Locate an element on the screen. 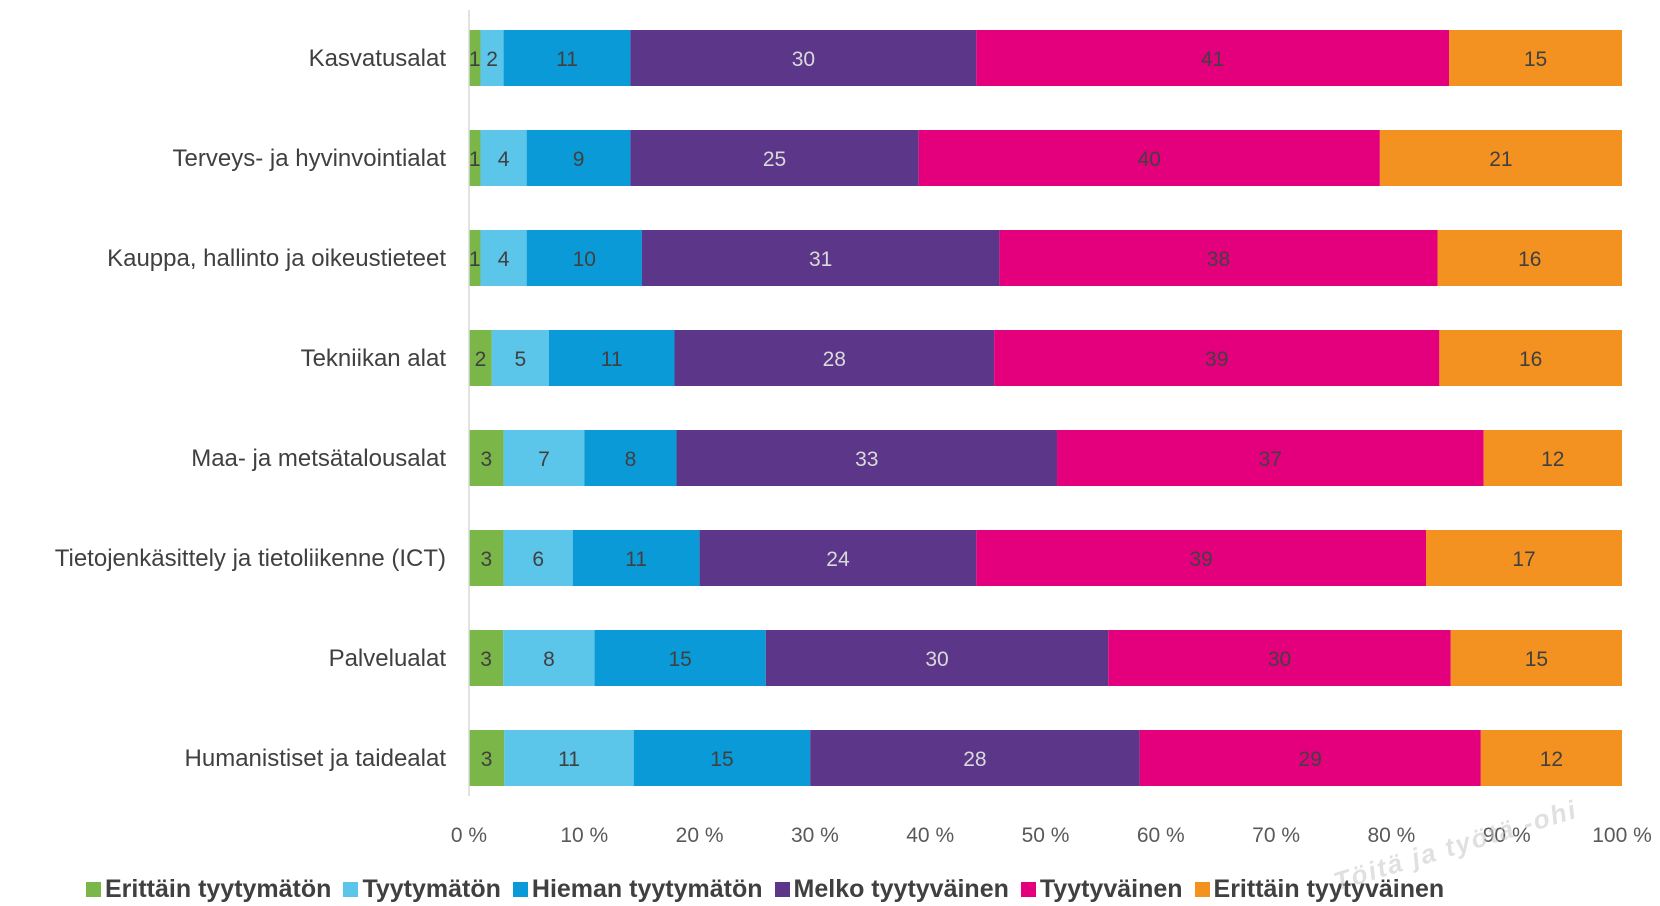 The image size is (1660, 906). legend-label: Hieman tyytymätön is located at coordinates (647, 888).